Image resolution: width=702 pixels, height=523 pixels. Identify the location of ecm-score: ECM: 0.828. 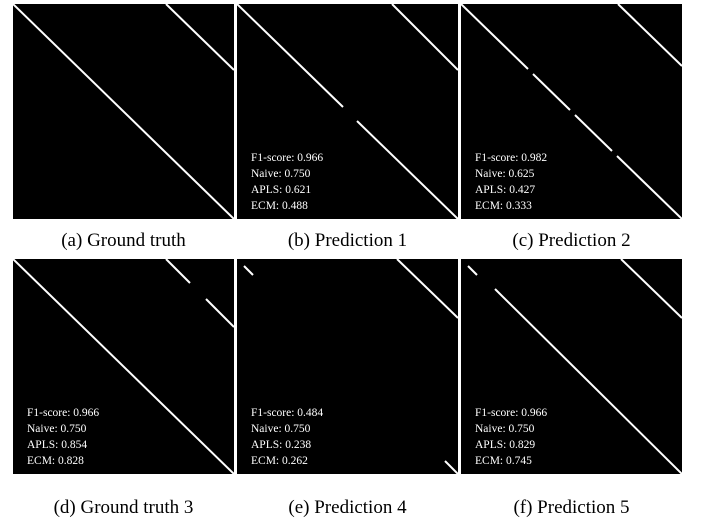
(55, 461).